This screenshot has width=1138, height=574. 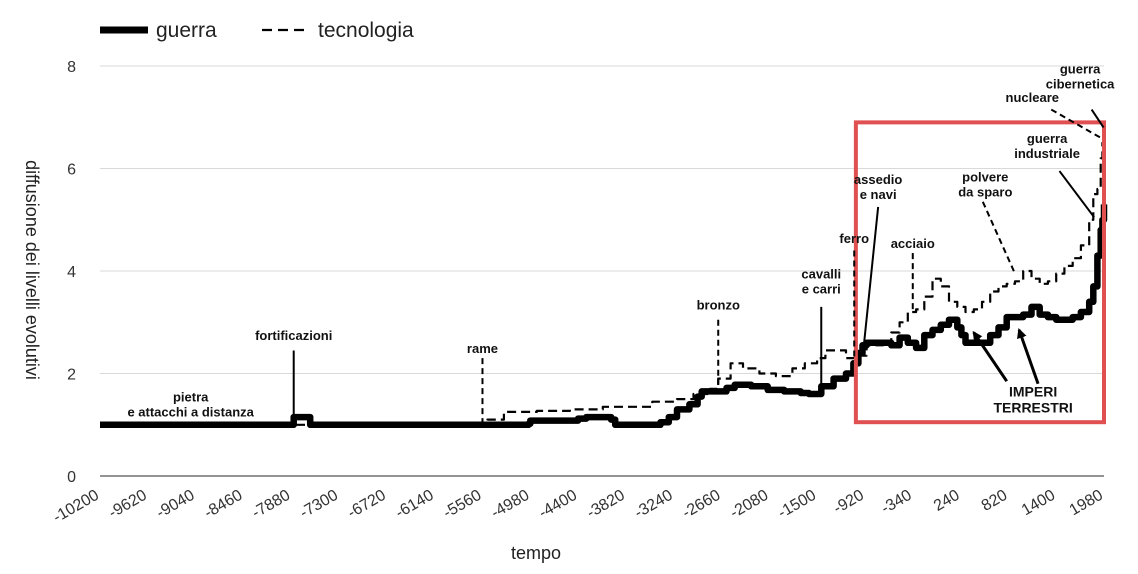 What do you see at coordinates (878, 194) in the screenshot?
I see `annotation-label: e navi` at bounding box center [878, 194].